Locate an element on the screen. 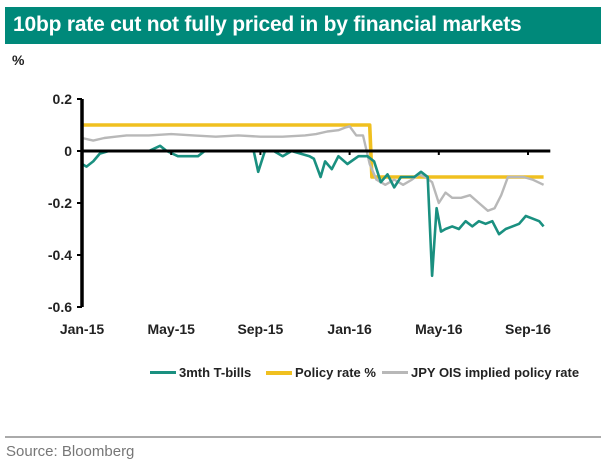  y-tick-label: -0.4 is located at coordinates (60, 255).